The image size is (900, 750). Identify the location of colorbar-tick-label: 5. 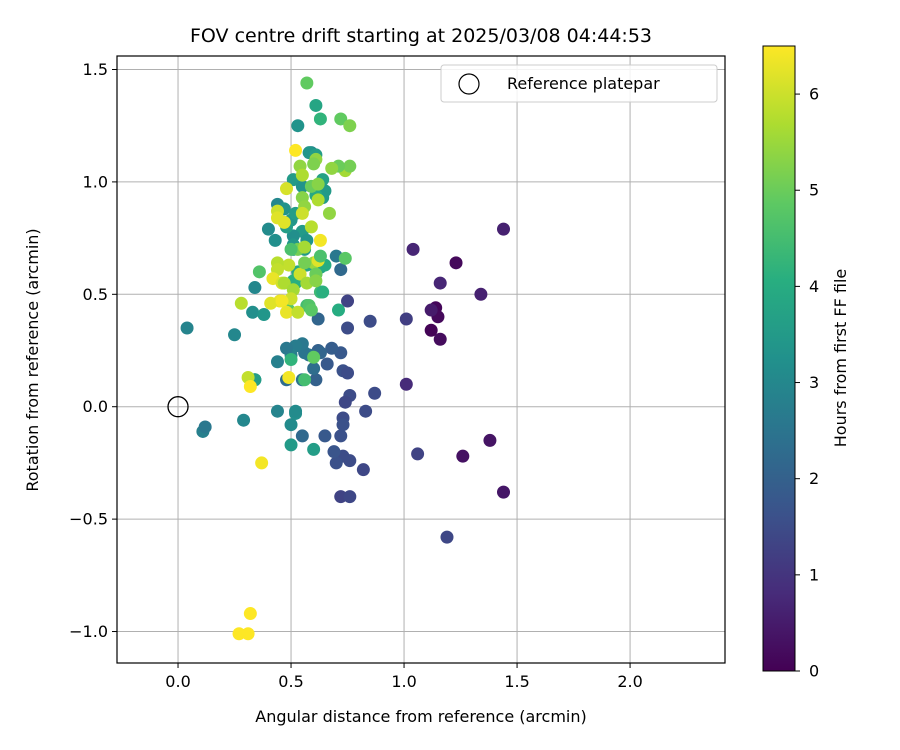
(814, 190).